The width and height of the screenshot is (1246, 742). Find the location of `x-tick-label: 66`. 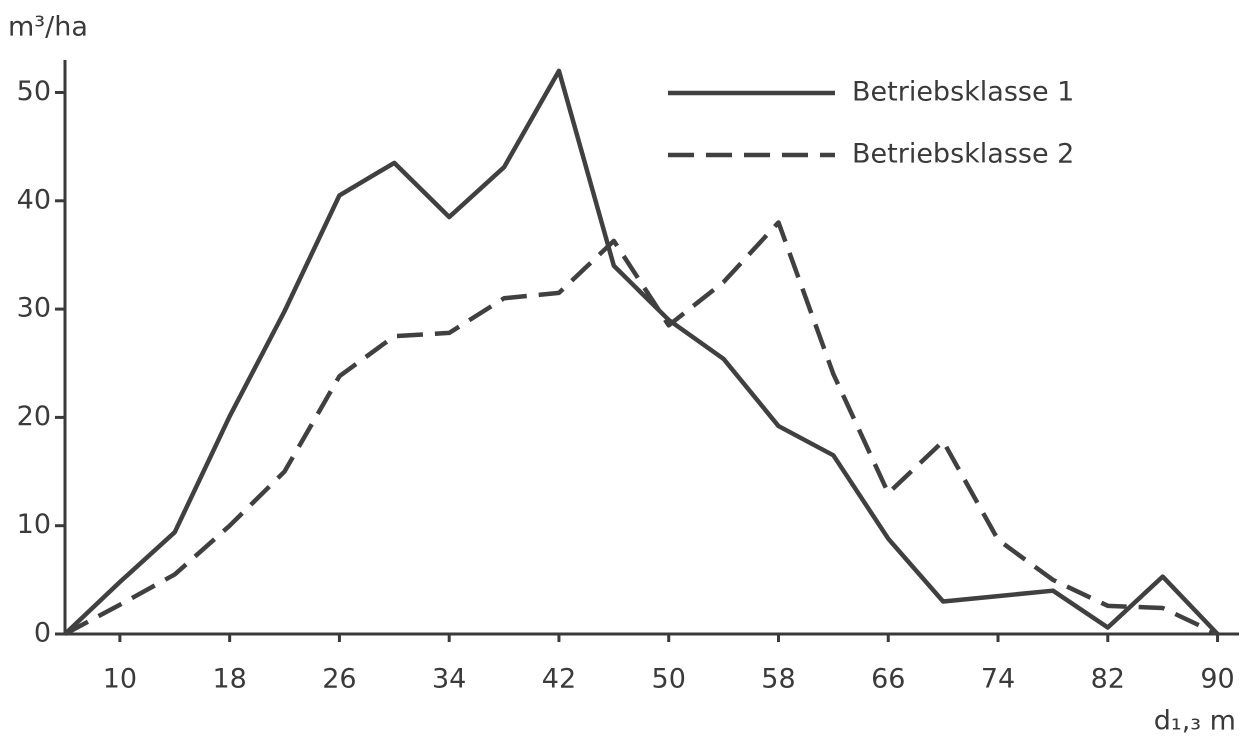

x-tick-label: 66 is located at coordinates (888, 679).